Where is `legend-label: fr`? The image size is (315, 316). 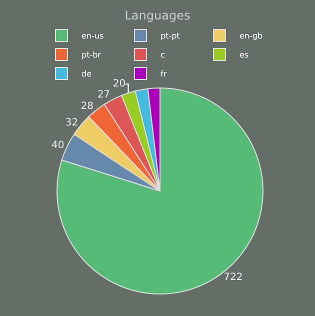
legend-label: fr is located at coordinates (164, 74).